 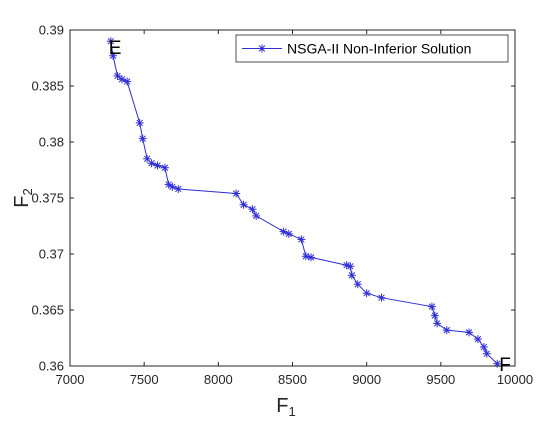 I want to click on svg-text: F1, so click(x=285, y=407).